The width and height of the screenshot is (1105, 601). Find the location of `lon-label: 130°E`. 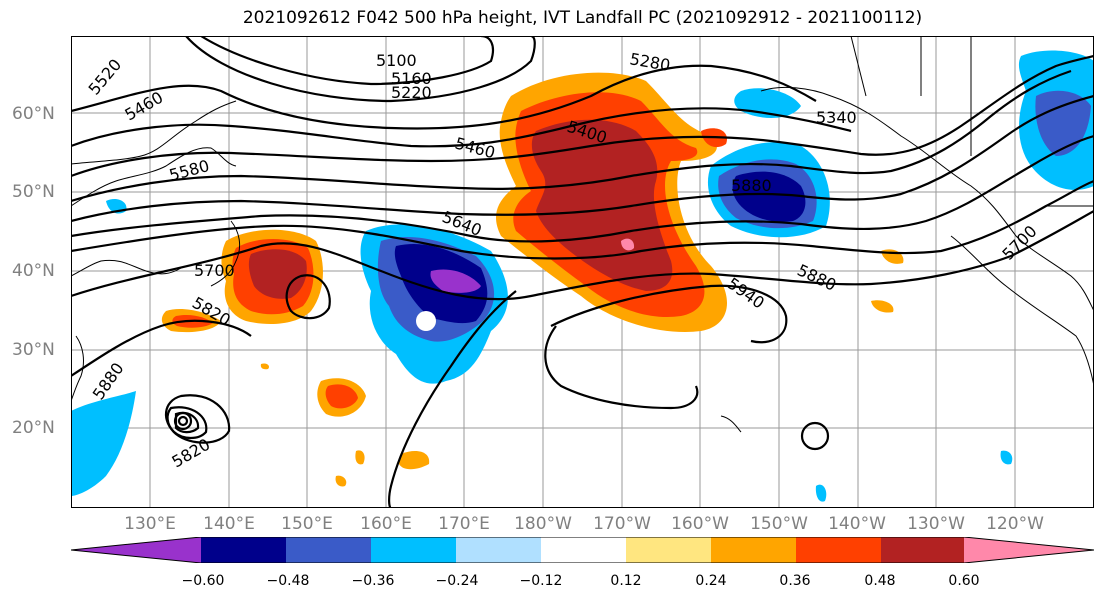

lon-label: 130°E is located at coordinates (150, 524).